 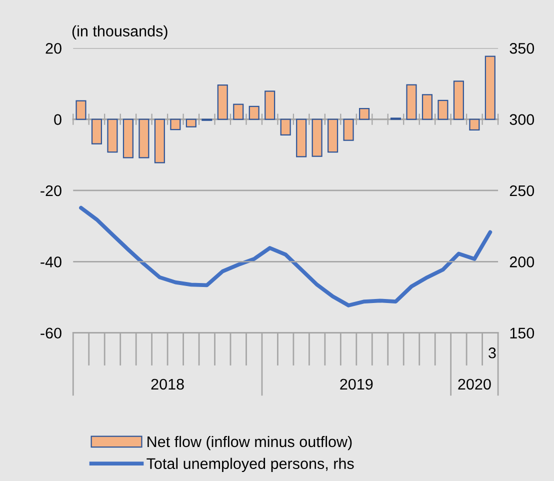 I want to click on text: 2018, so click(x=167, y=384).